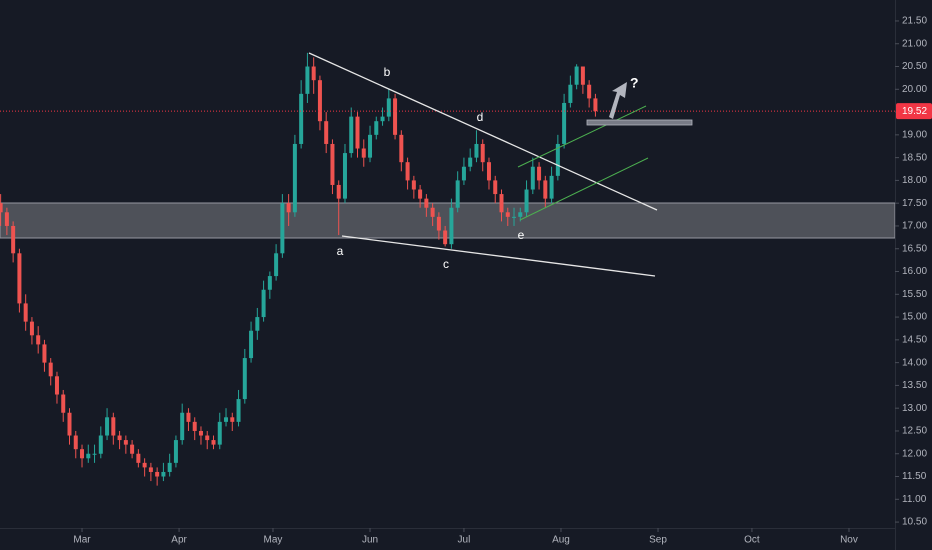  I want to click on x-tick-label: Nov, so click(849, 540).